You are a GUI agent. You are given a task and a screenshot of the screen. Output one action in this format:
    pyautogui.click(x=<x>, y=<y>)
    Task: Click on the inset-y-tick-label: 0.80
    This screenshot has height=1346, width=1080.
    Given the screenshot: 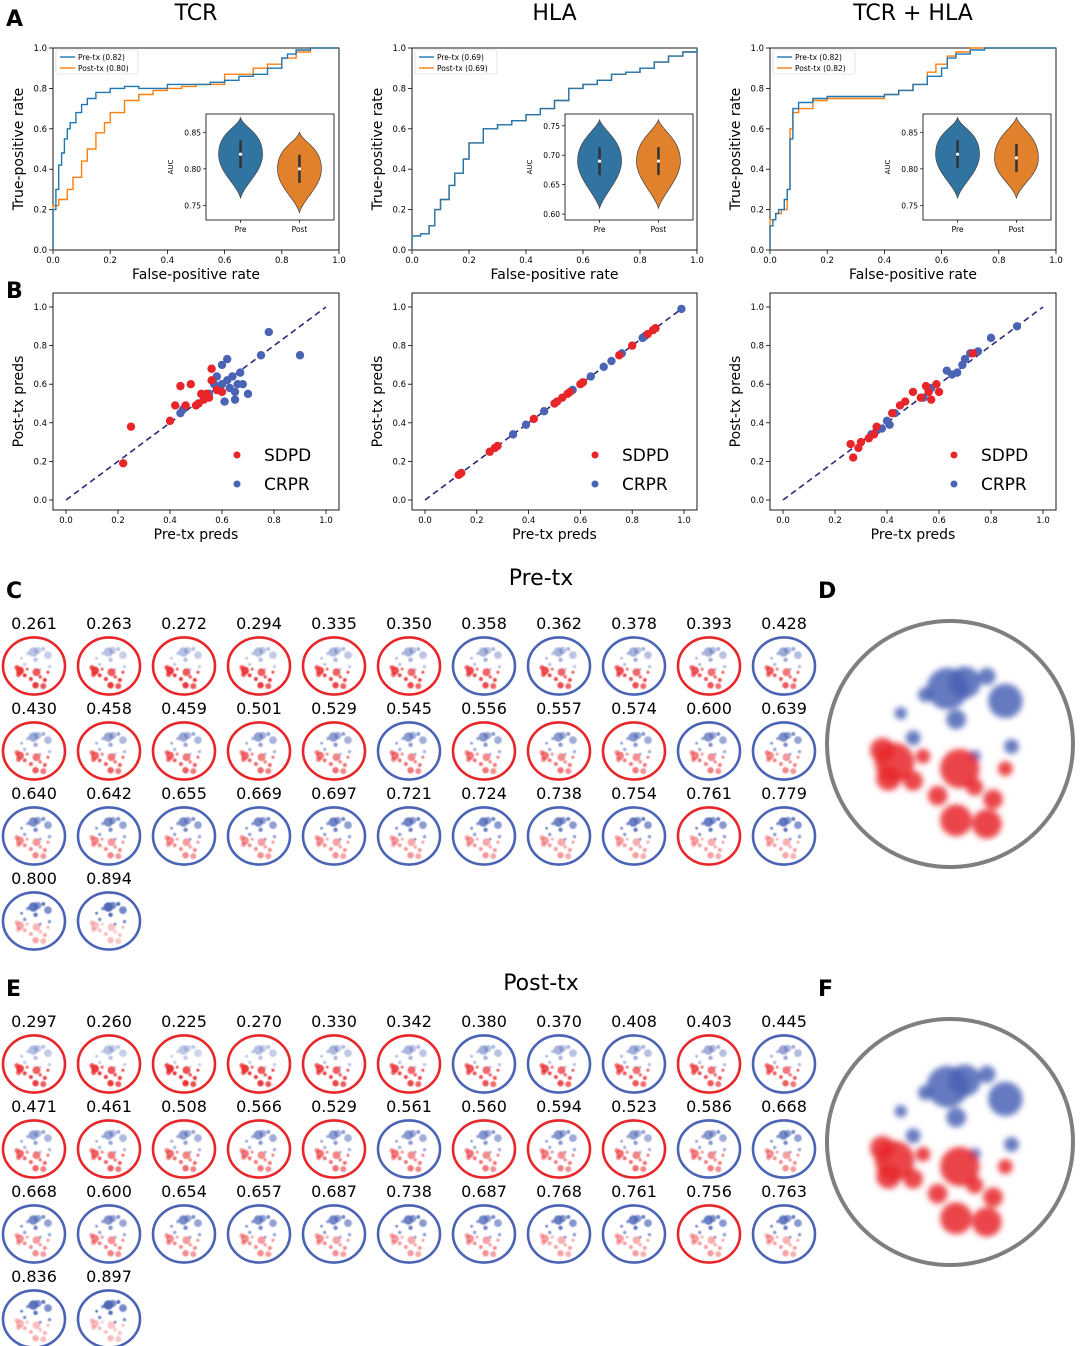 What is the action you would take?
    pyautogui.click(x=192, y=169)
    